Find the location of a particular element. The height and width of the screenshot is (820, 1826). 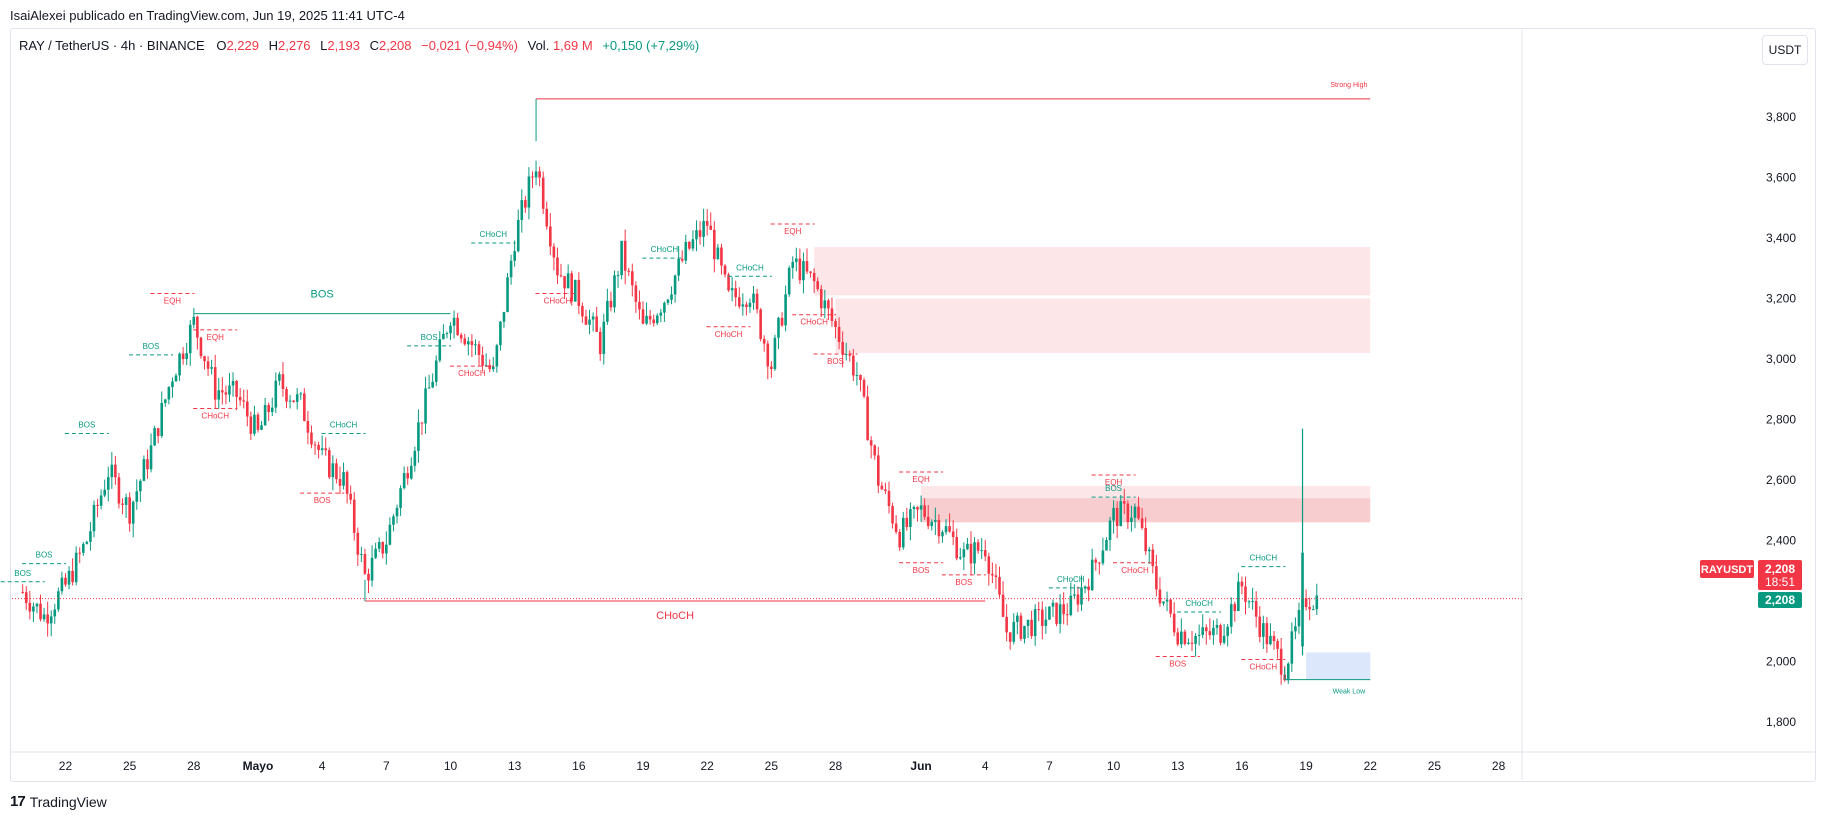

low-value: 2,193 is located at coordinates (343, 45).